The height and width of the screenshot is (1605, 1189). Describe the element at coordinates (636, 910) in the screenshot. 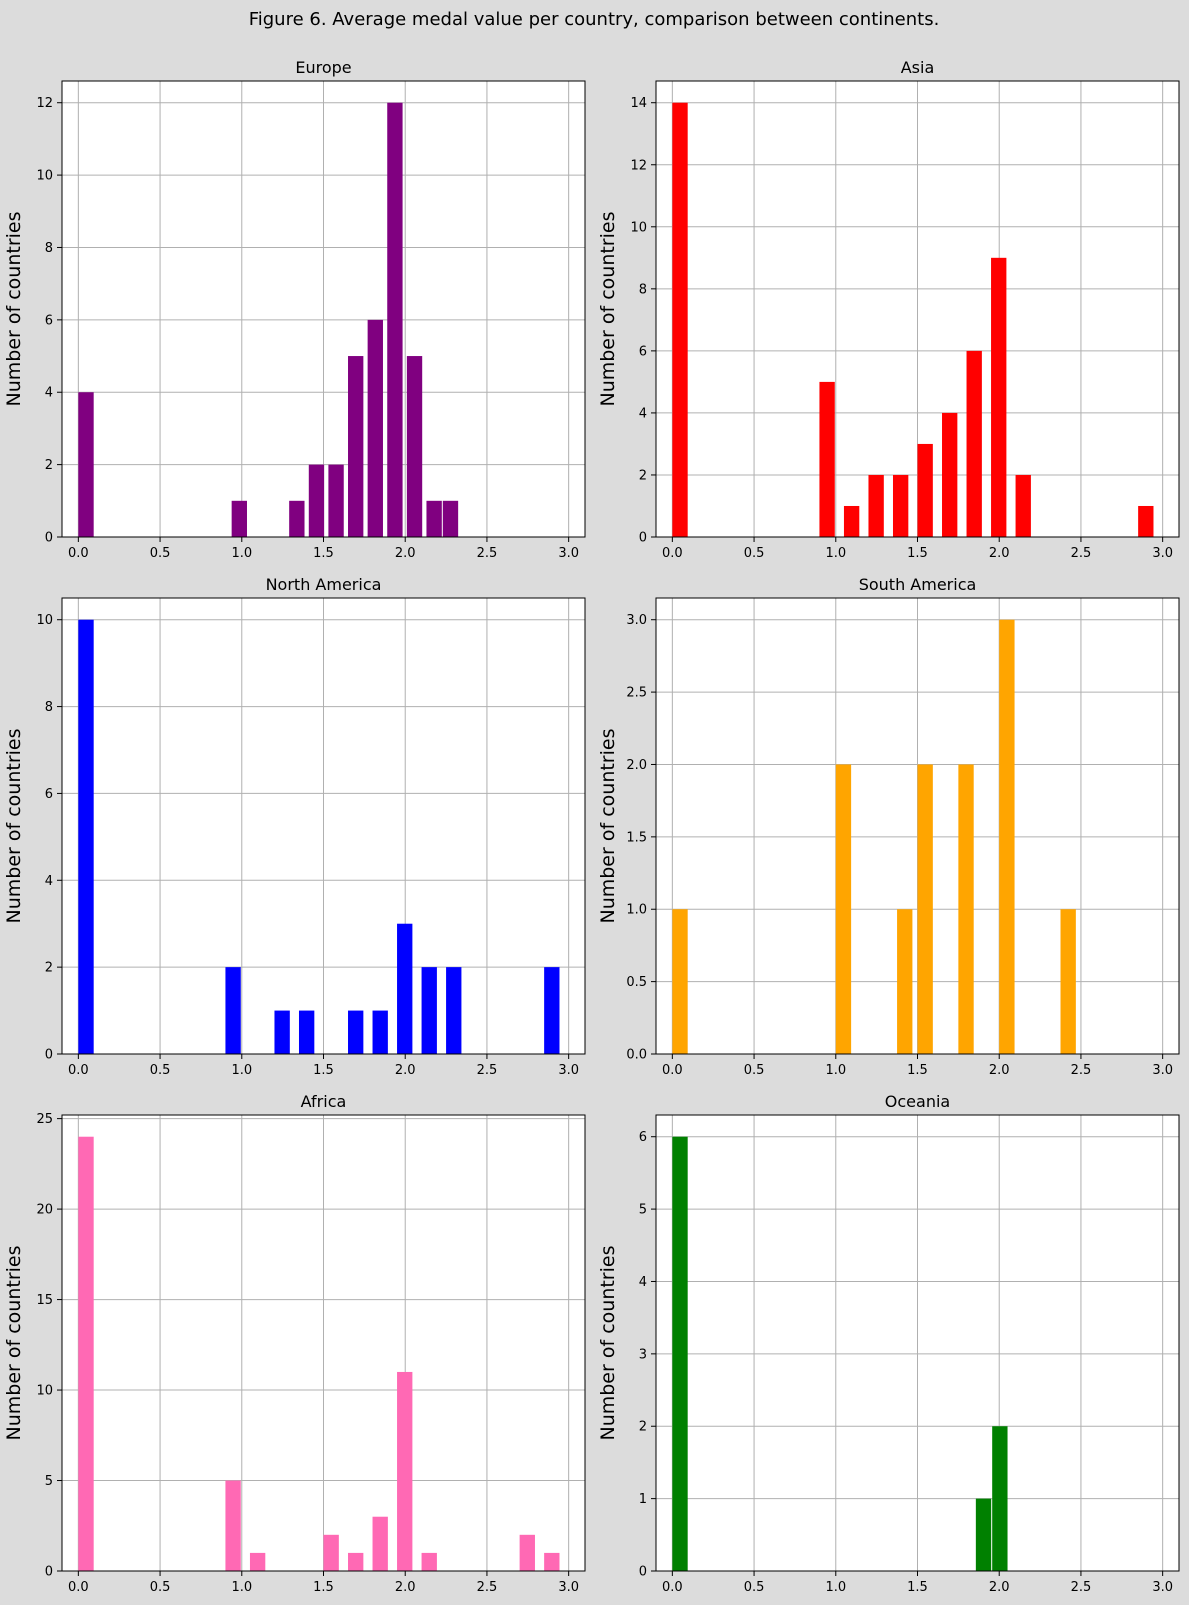

I see `y-tick-label: 1.0` at that location.